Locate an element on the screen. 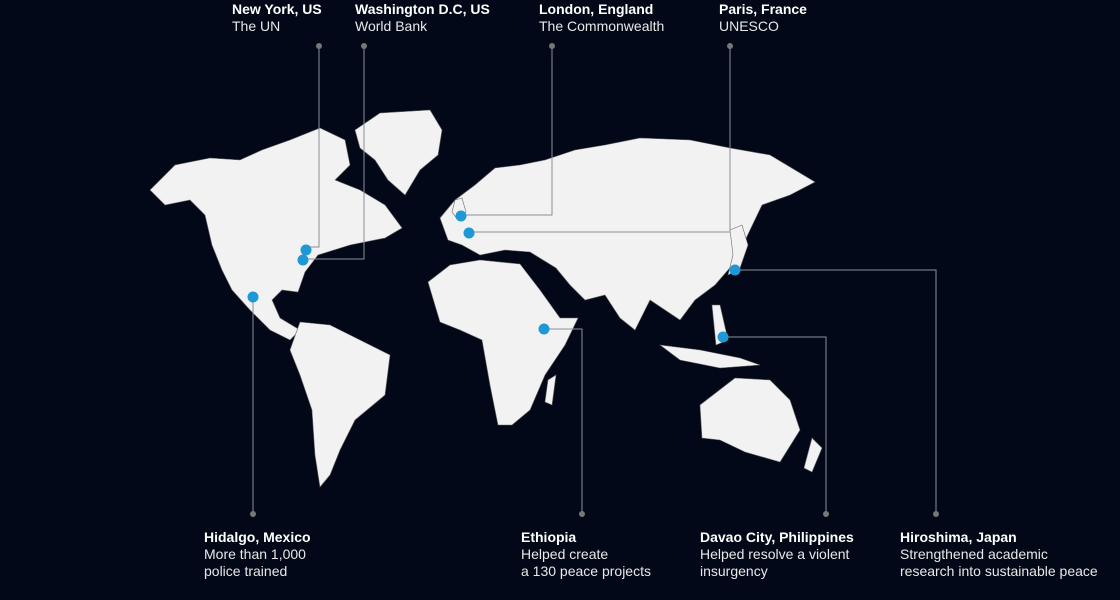  australia is located at coordinates (750, 420).